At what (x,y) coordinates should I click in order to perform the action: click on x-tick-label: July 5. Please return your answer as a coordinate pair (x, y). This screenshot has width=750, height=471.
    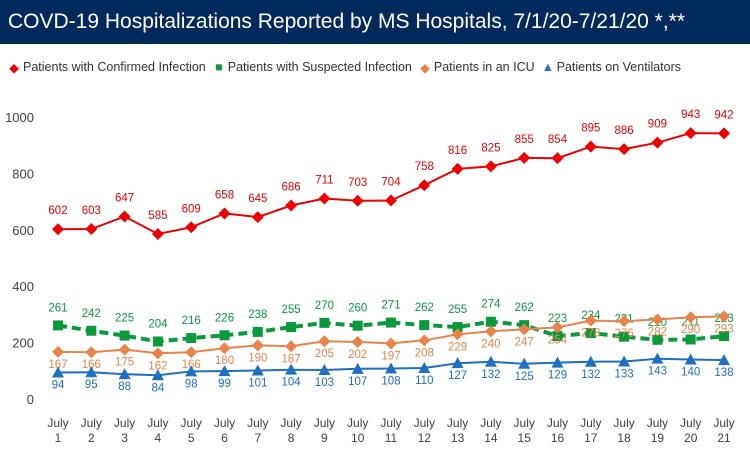
    Looking at the image, I should click on (191, 430).